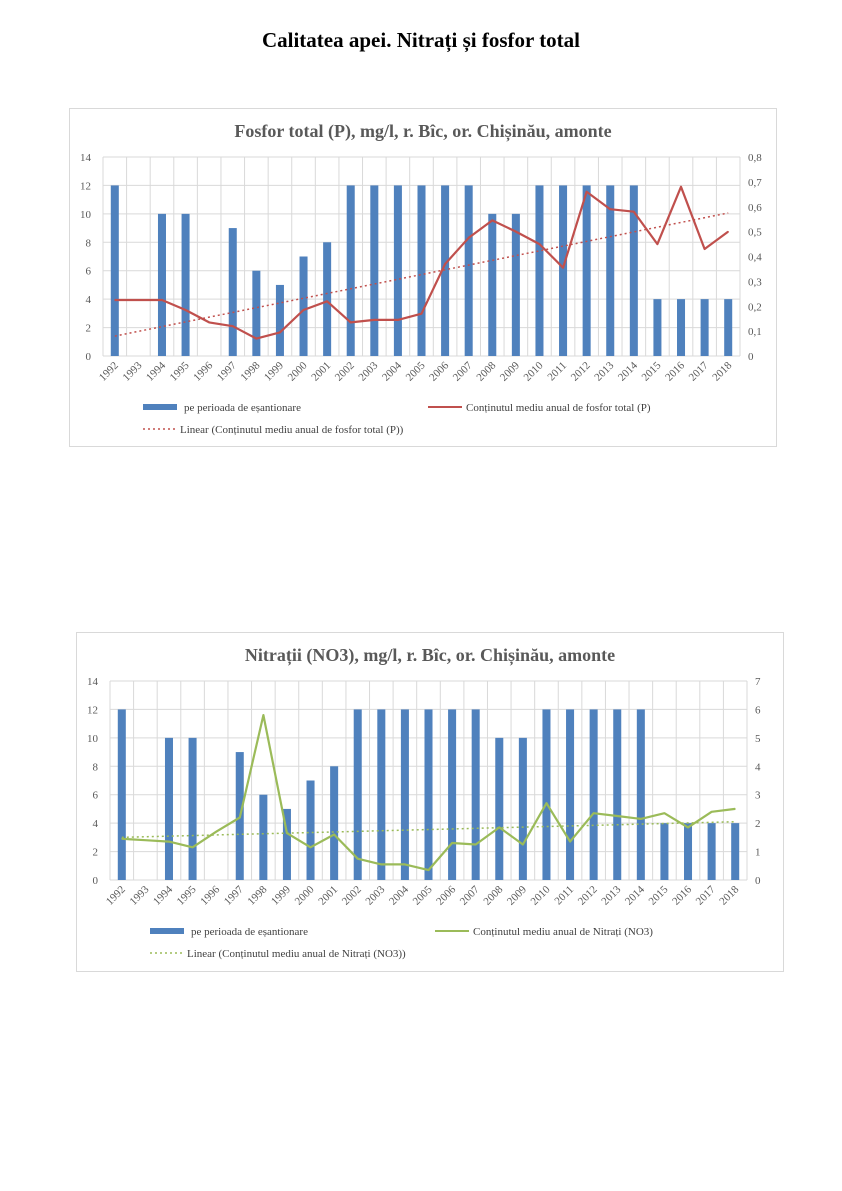 This screenshot has width=842, height=1191. I want to click on y-right-tick-label: 6, so click(758, 710).